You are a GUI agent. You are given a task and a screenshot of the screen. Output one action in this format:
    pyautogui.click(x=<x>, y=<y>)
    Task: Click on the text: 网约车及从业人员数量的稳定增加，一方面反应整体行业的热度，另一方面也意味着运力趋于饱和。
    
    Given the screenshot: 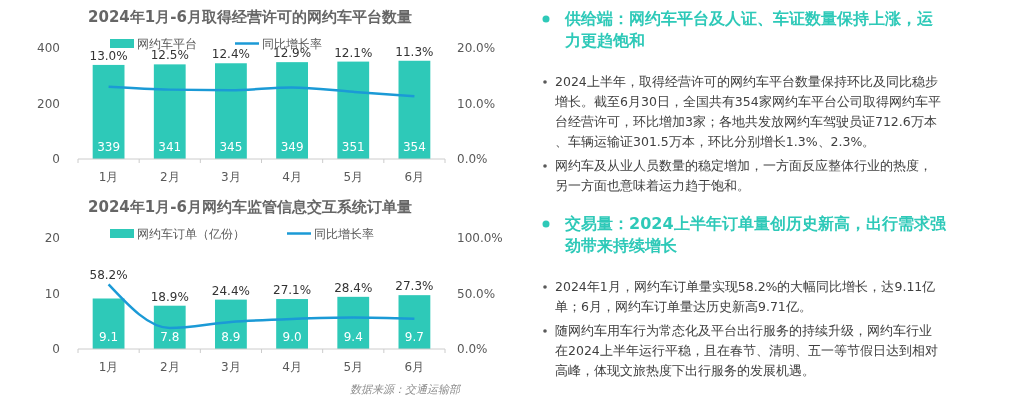 What is the action you would take?
    pyautogui.click(x=743, y=175)
    